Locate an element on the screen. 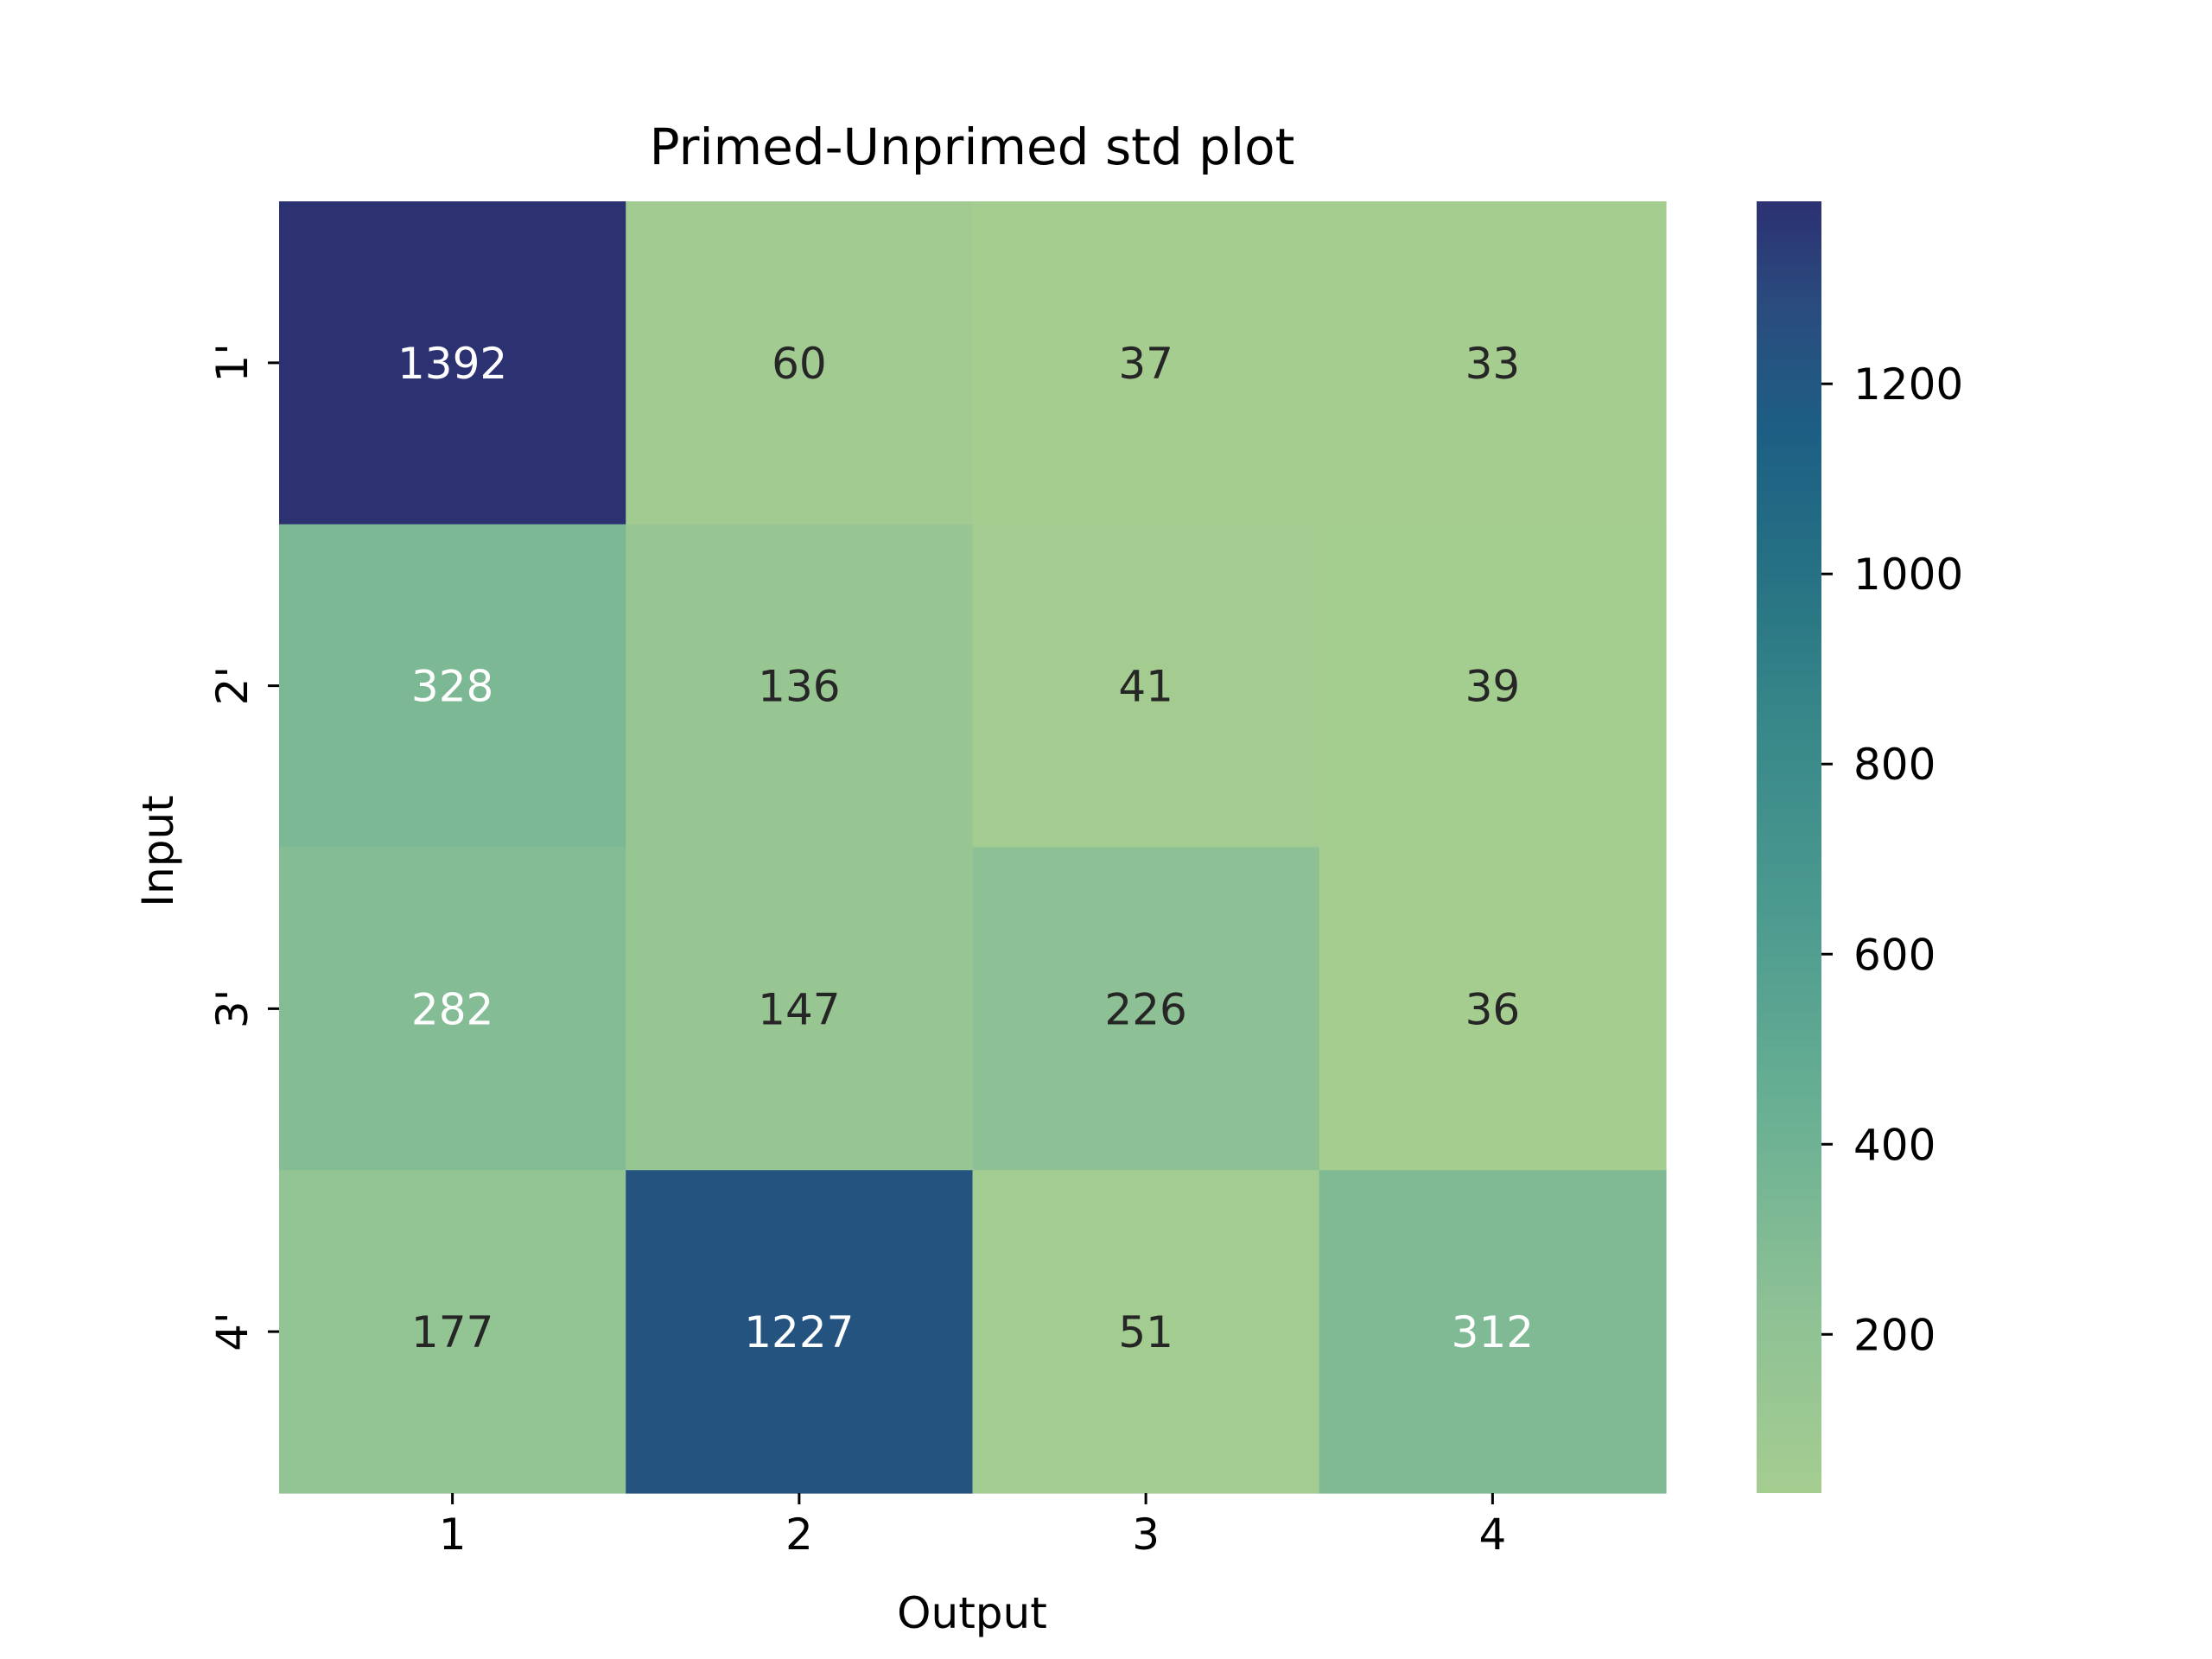  colorbar-tick-label: 600 is located at coordinates (1894, 955).